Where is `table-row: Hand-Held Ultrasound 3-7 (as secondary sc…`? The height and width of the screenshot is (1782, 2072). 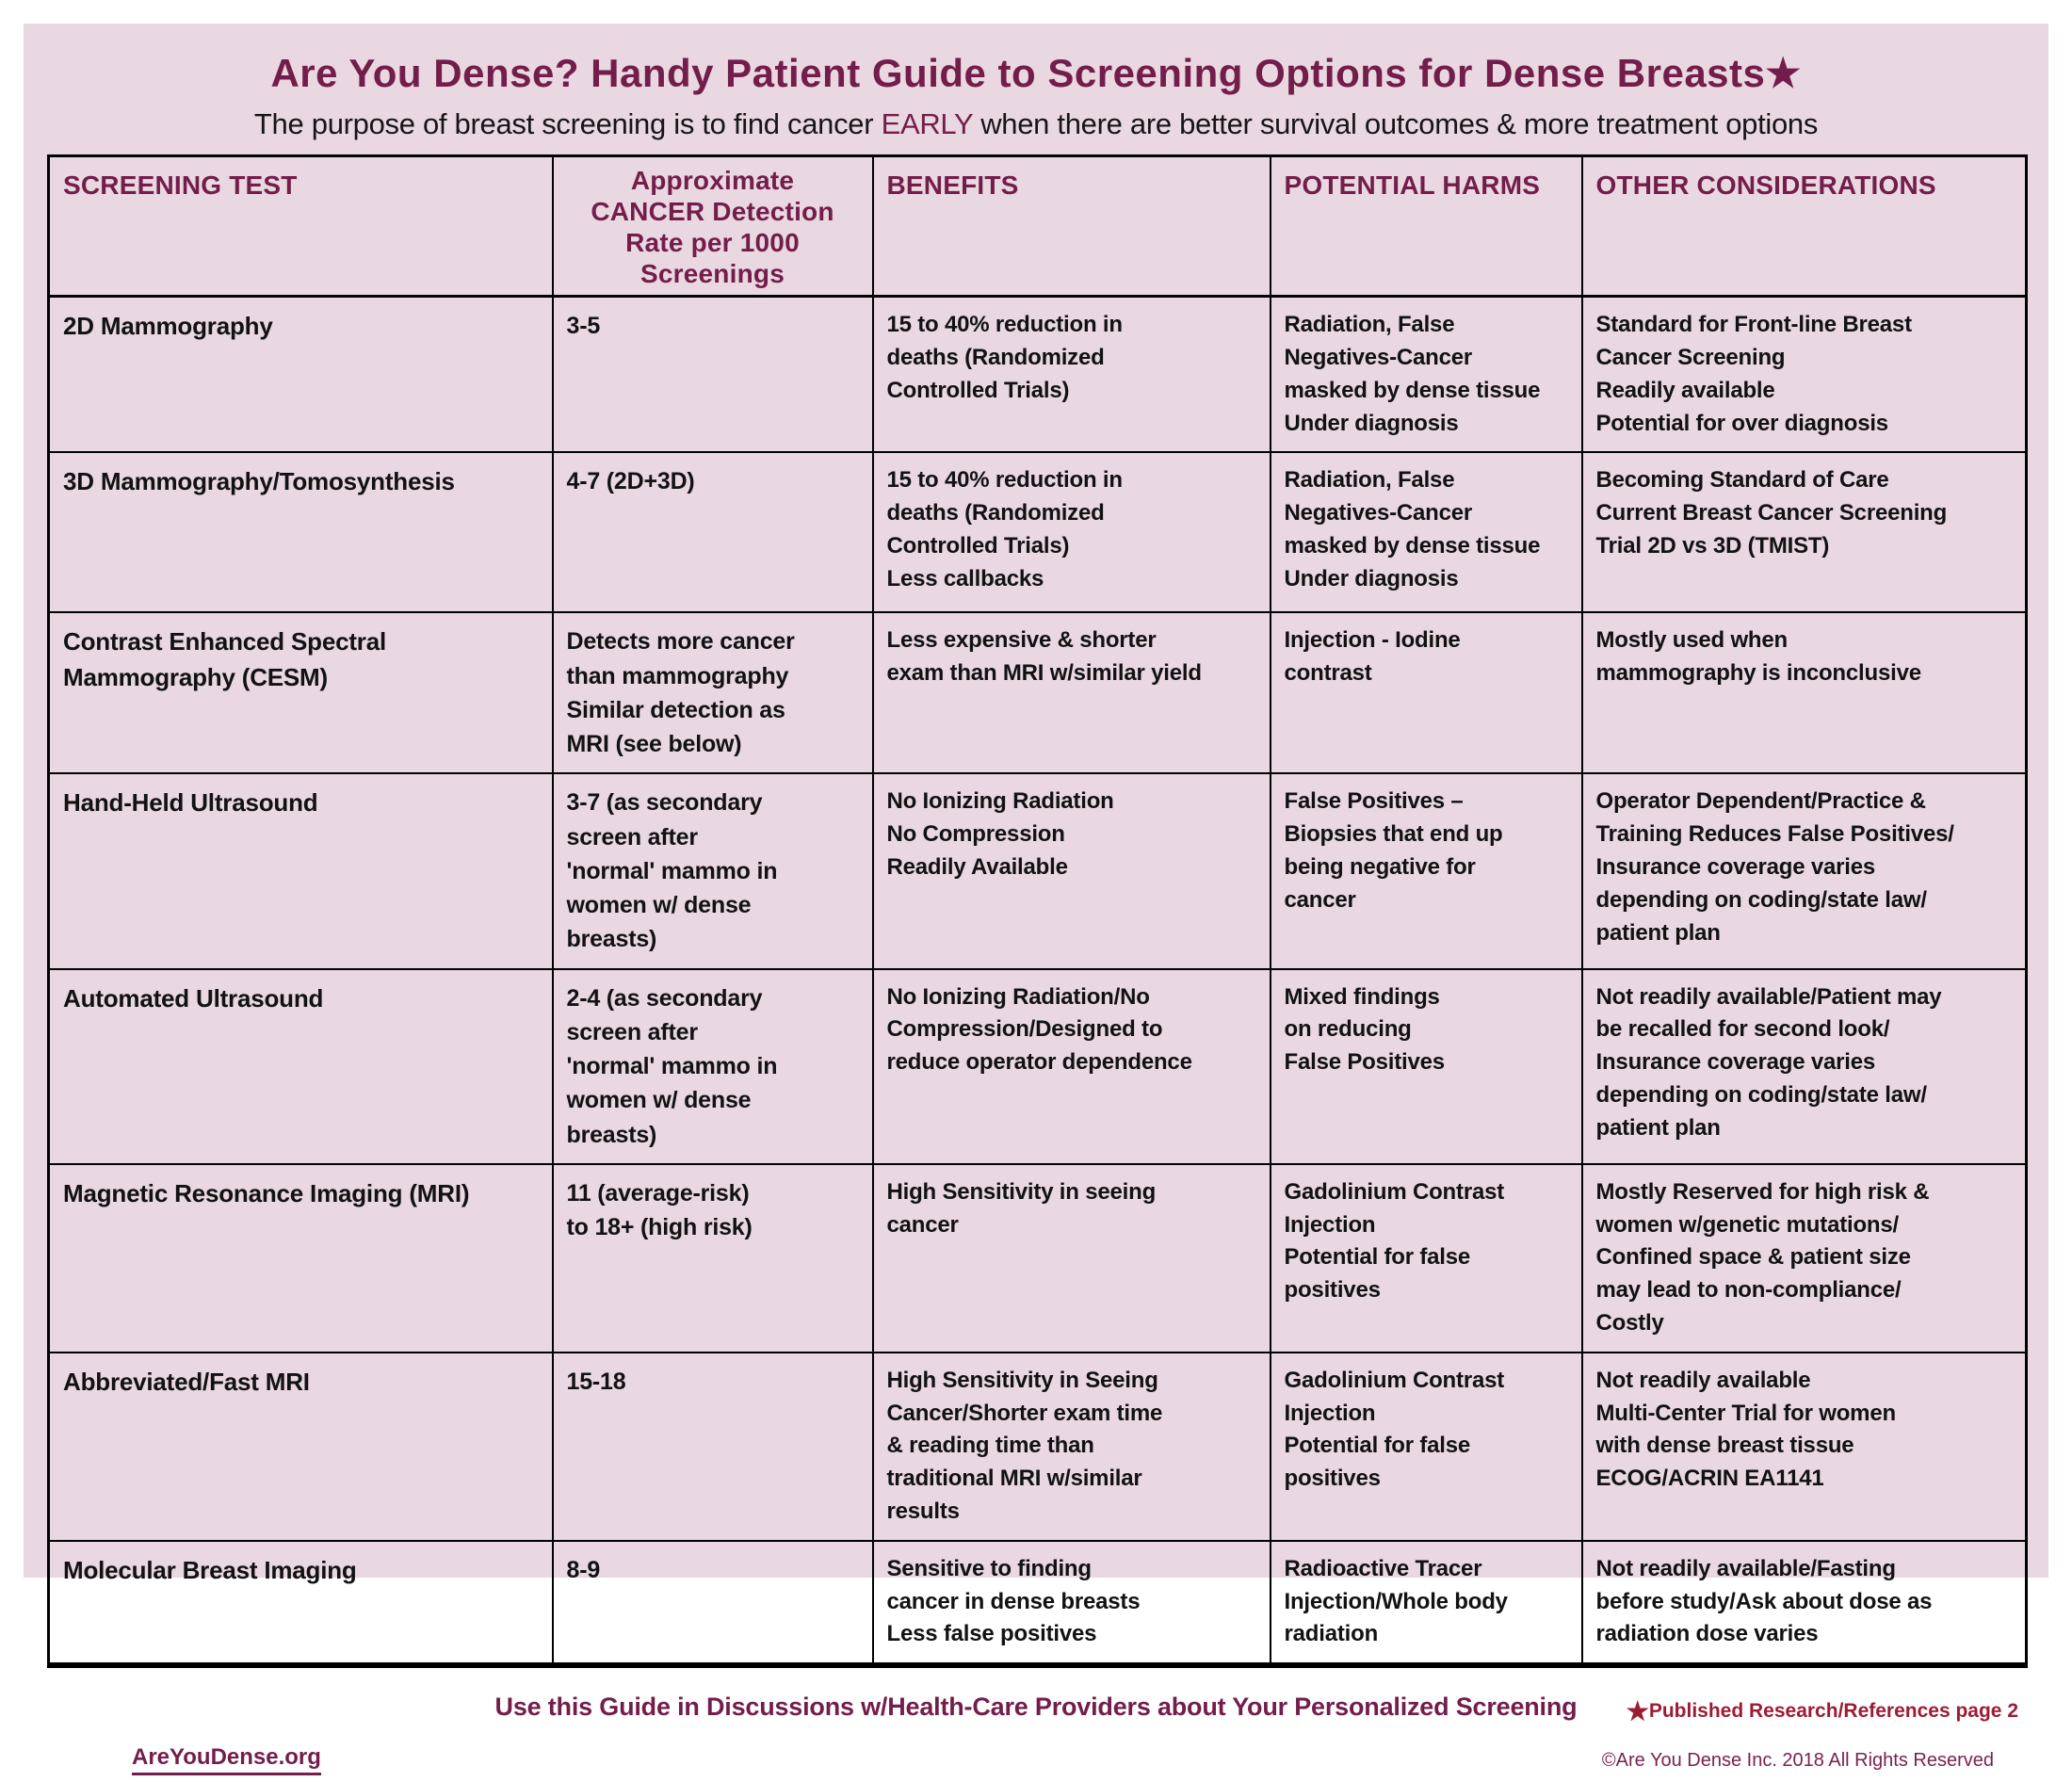 table-row: Hand-Held Ultrasound 3-7 (as secondary sc… is located at coordinates (1037, 871).